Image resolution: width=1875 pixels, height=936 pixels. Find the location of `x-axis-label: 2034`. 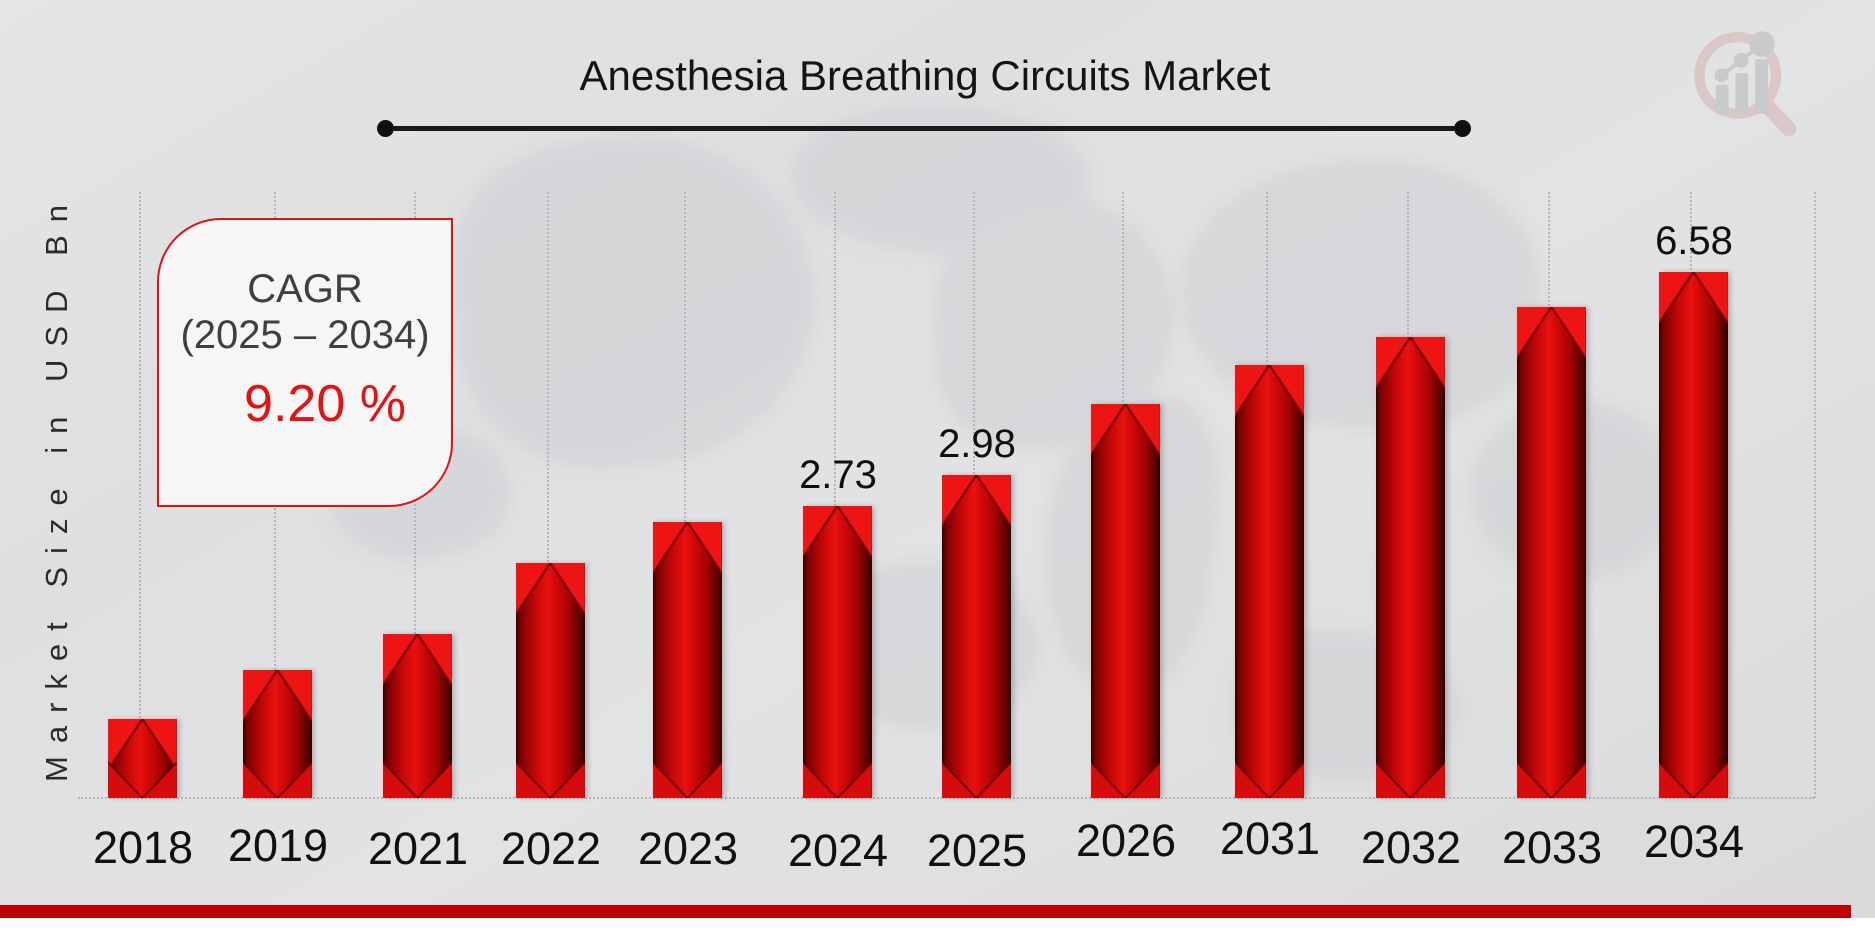

x-axis-label: 2034 is located at coordinates (1694, 841).